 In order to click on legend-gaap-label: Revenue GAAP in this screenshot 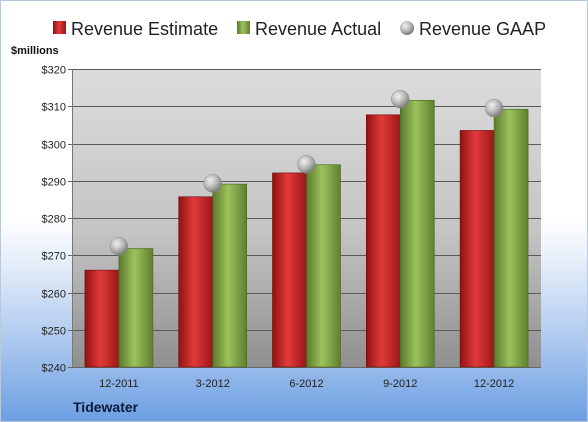, I will do `click(482, 29)`.